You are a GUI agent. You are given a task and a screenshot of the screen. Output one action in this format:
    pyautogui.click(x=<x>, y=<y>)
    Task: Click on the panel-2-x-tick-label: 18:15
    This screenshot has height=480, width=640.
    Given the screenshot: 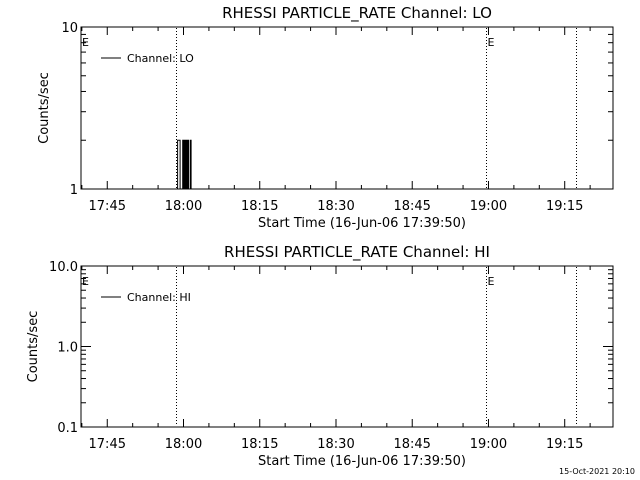 What is the action you would take?
    pyautogui.click(x=259, y=444)
    